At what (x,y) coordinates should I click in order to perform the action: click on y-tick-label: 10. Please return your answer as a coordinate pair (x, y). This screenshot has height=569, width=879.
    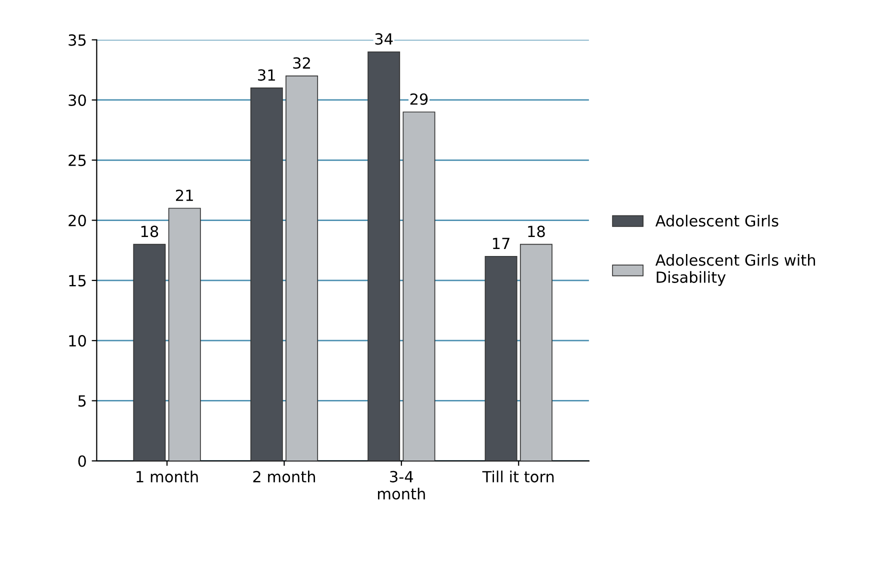
    Looking at the image, I should click on (77, 341).